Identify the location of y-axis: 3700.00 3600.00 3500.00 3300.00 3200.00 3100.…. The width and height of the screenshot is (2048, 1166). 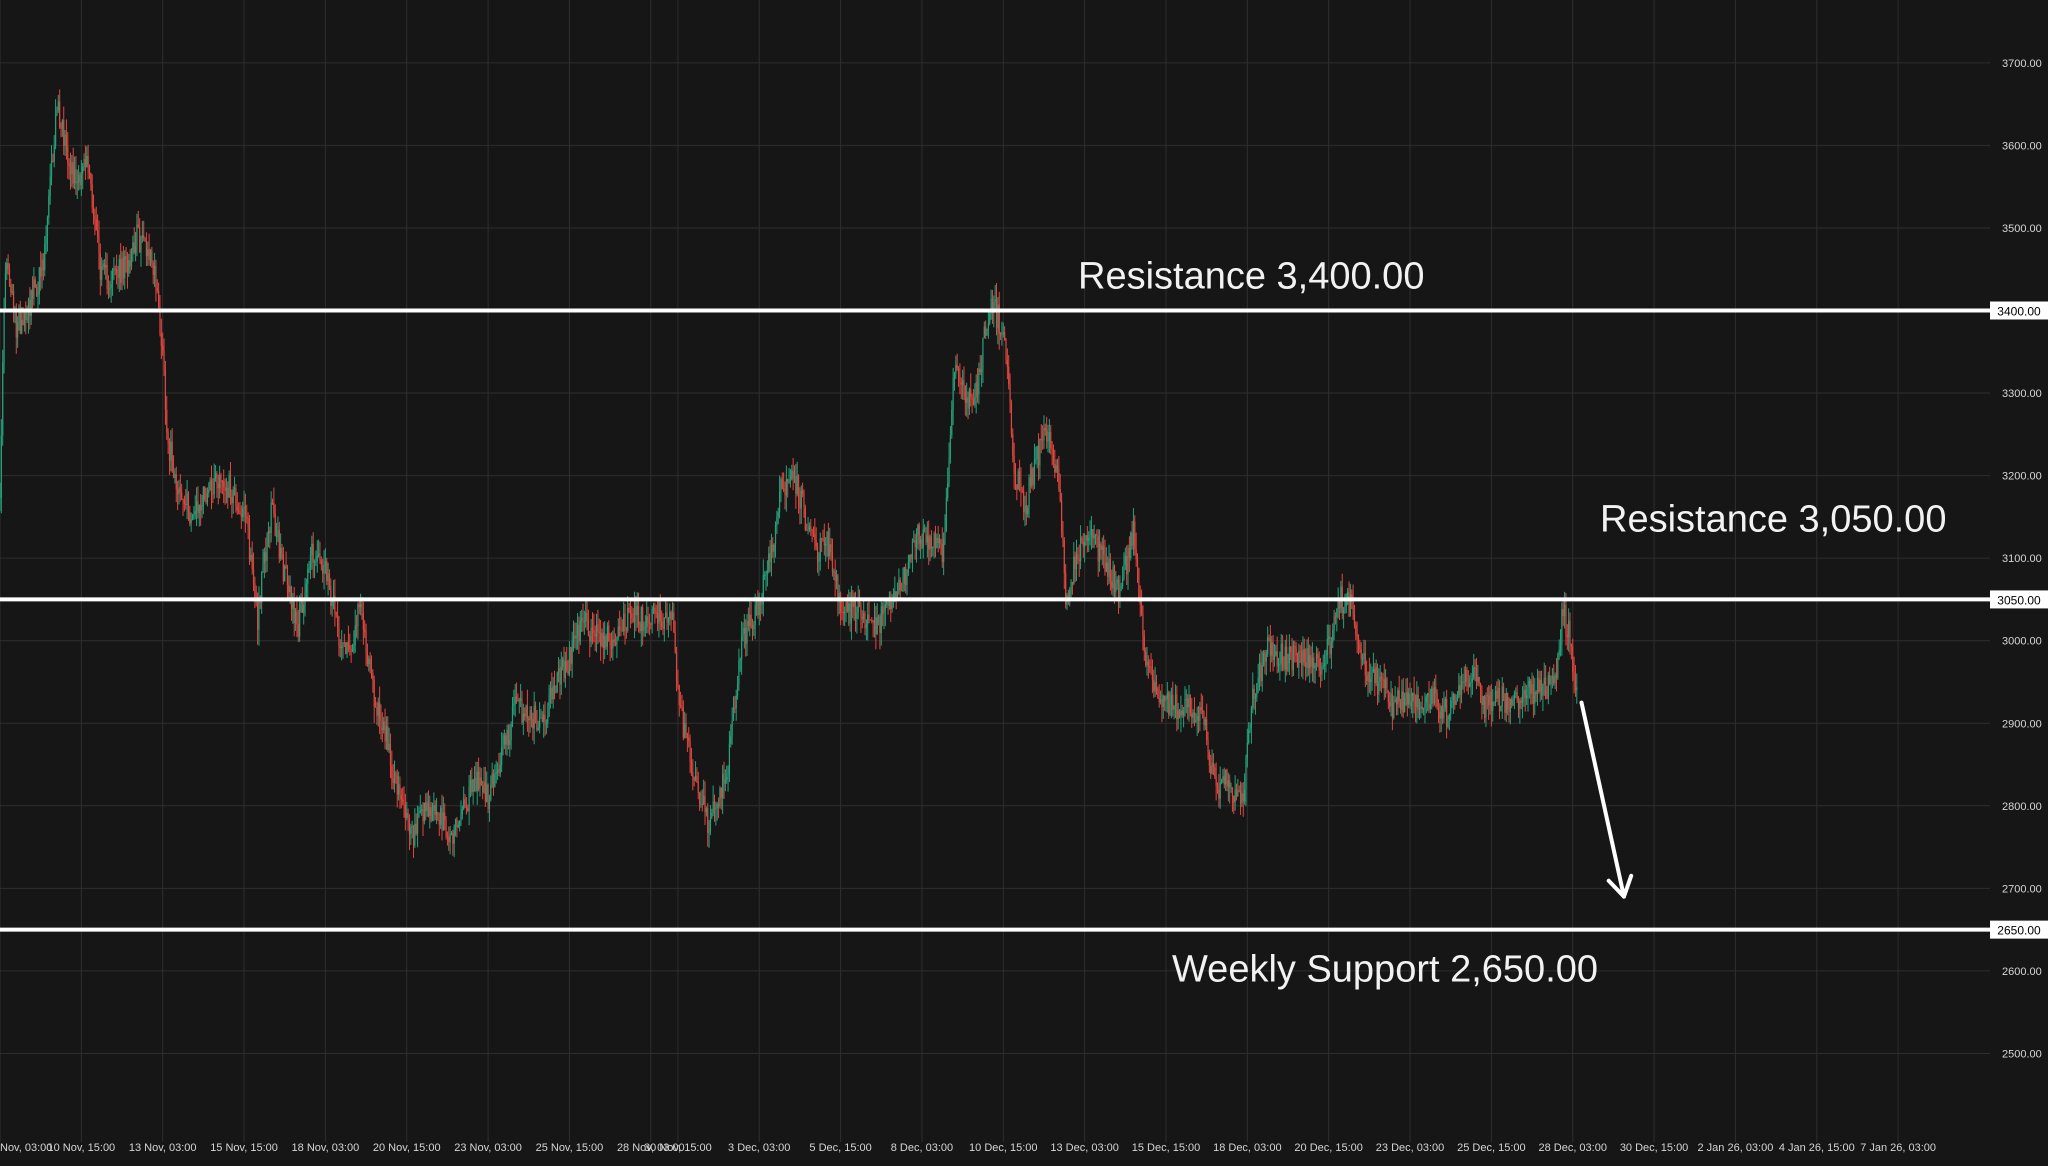
(2022, 559).